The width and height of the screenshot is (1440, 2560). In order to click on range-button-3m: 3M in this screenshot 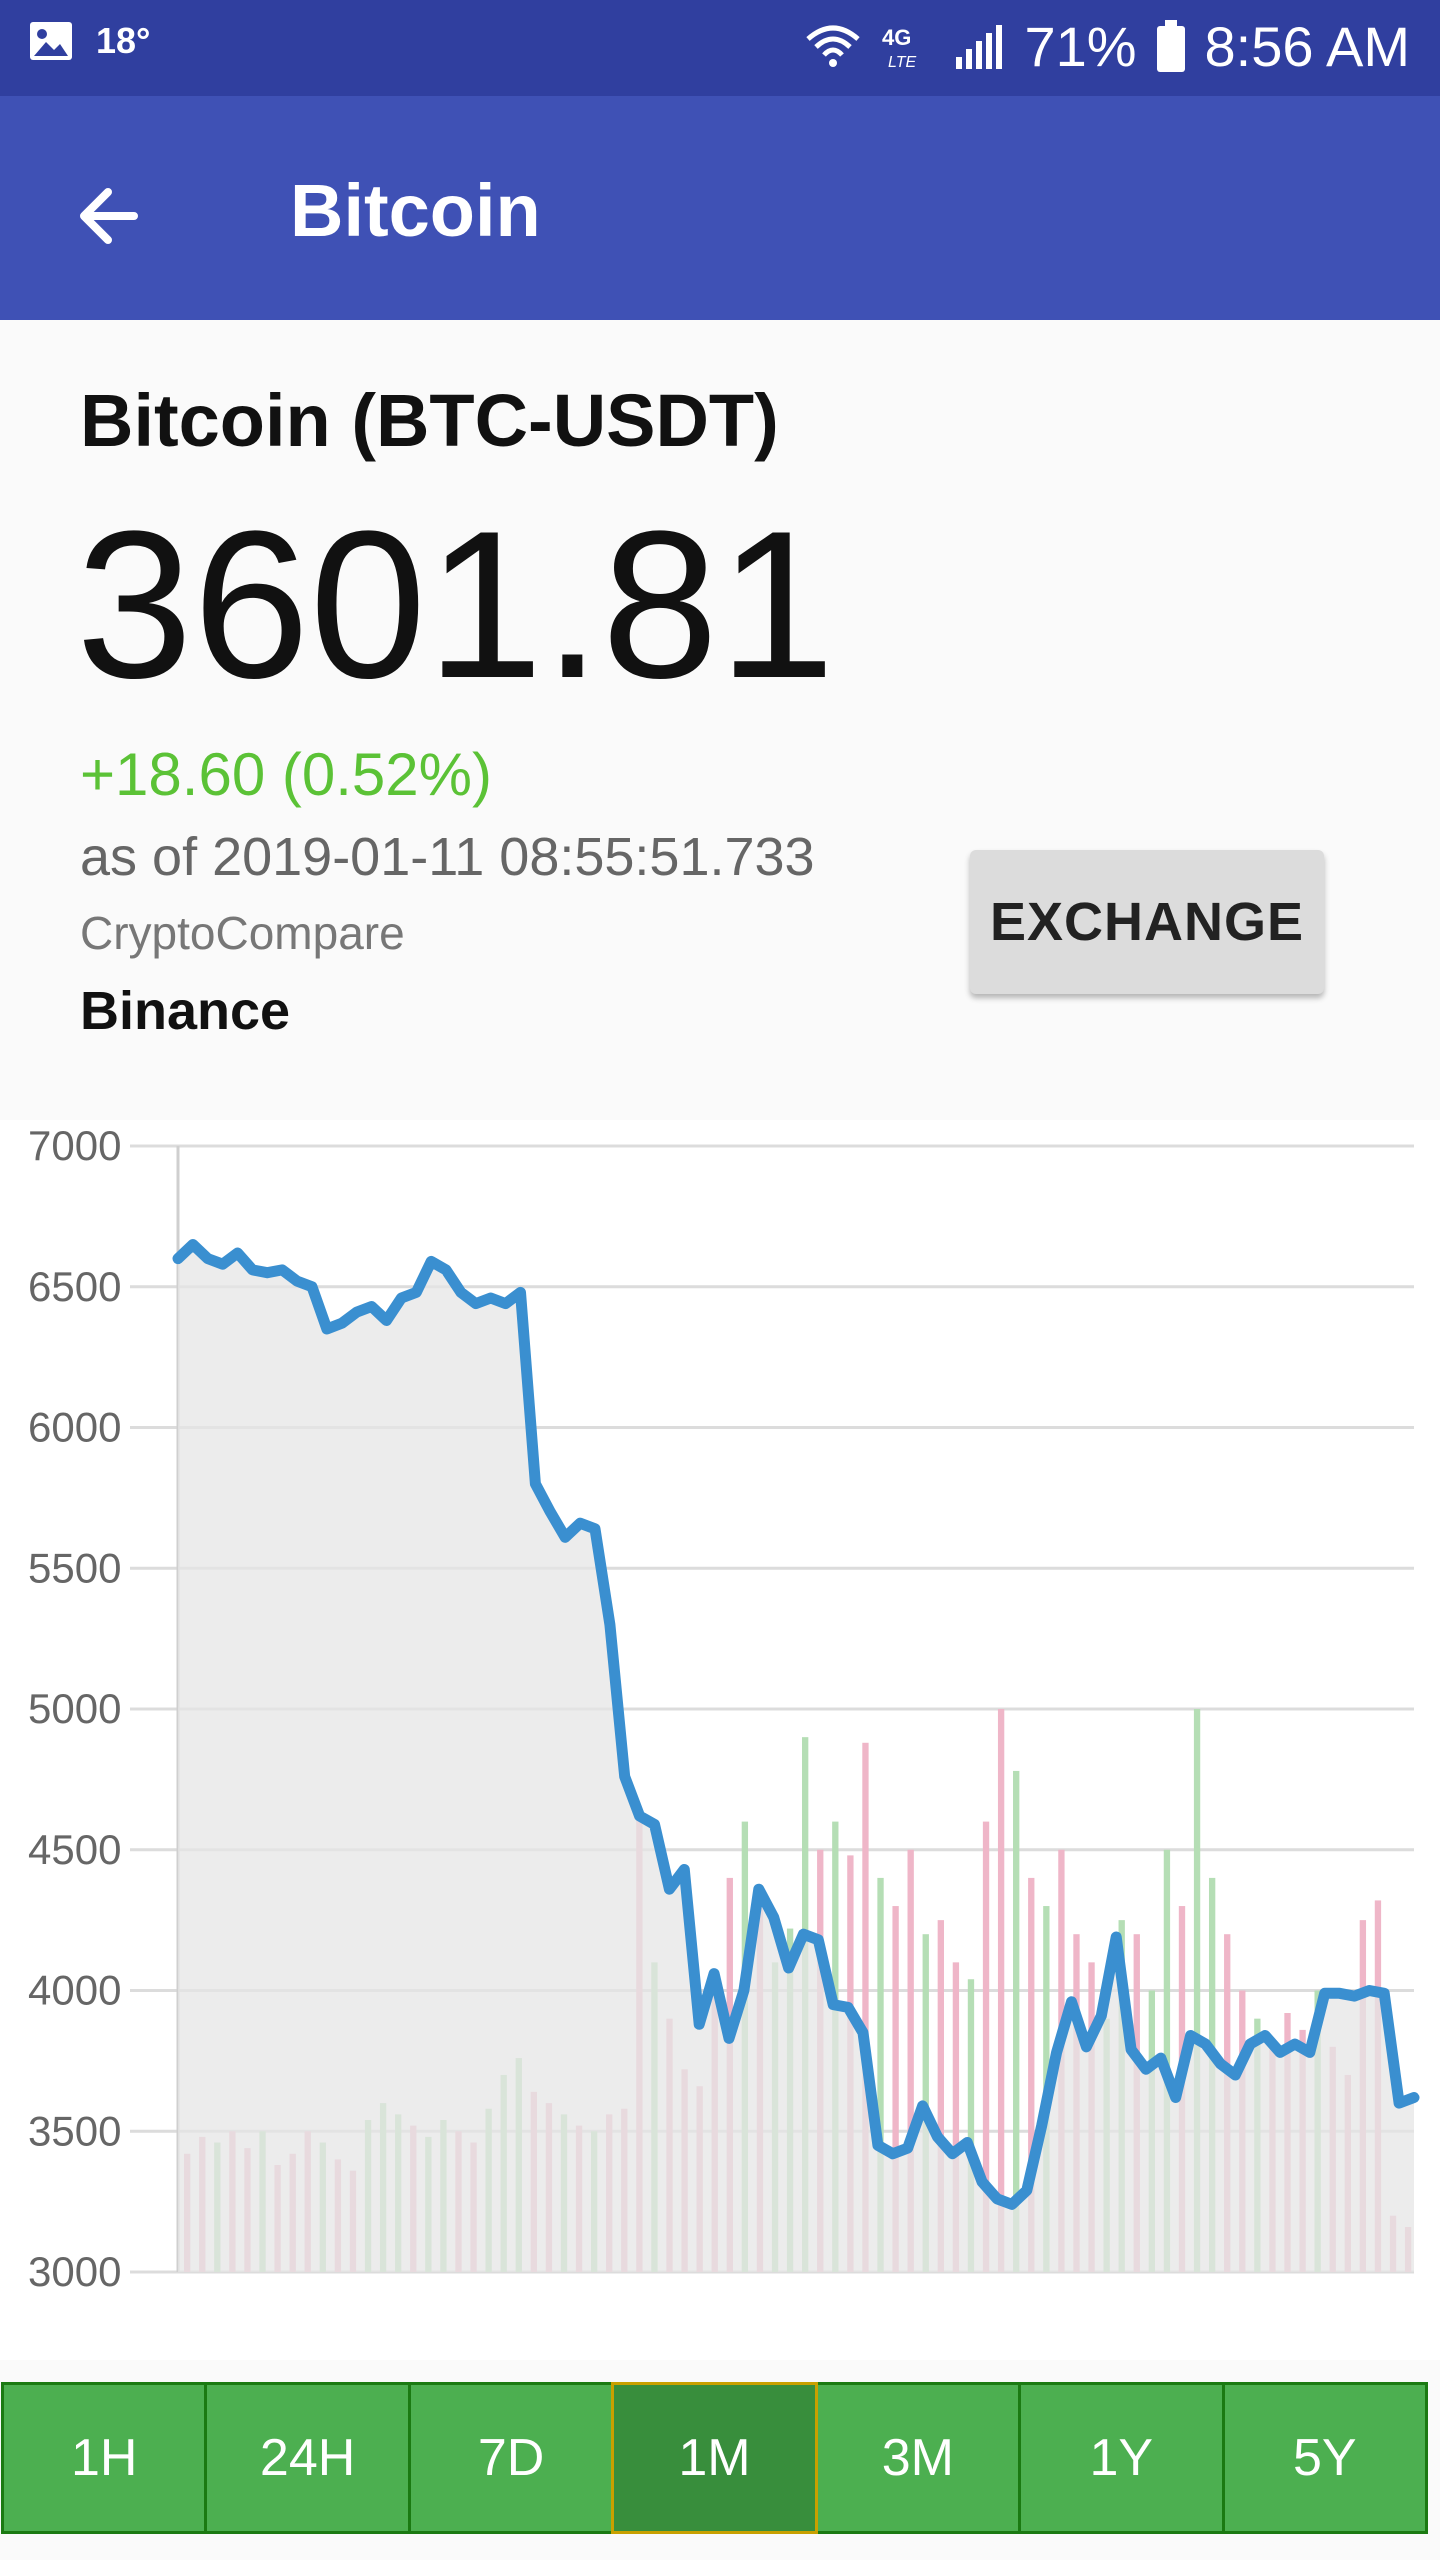, I will do `click(918, 2458)`.